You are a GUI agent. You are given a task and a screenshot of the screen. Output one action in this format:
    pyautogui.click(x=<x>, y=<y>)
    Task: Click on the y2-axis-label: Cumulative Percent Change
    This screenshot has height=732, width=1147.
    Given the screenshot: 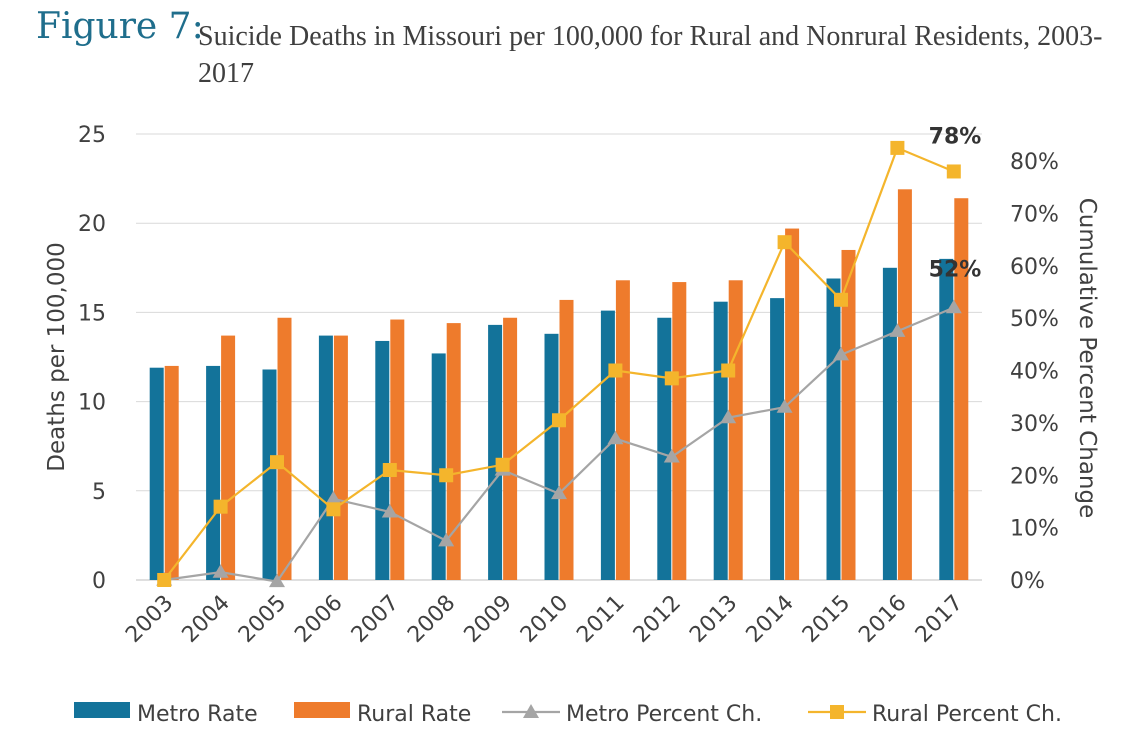 What is the action you would take?
    pyautogui.click(x=1087, y=358)
    